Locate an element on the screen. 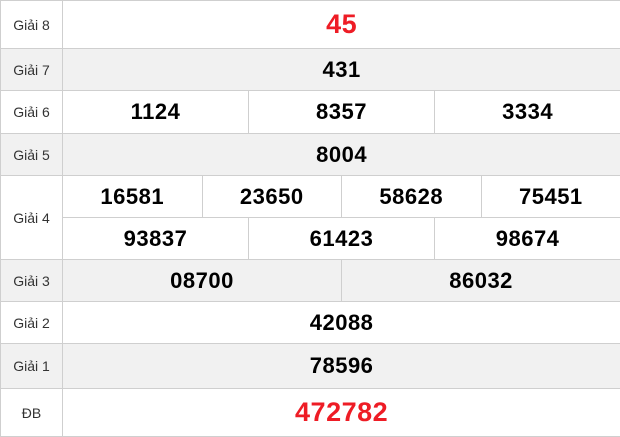 This screenshot has height=437, width=620. prize-label: Giải 1 is located at coordinates (32, 366).